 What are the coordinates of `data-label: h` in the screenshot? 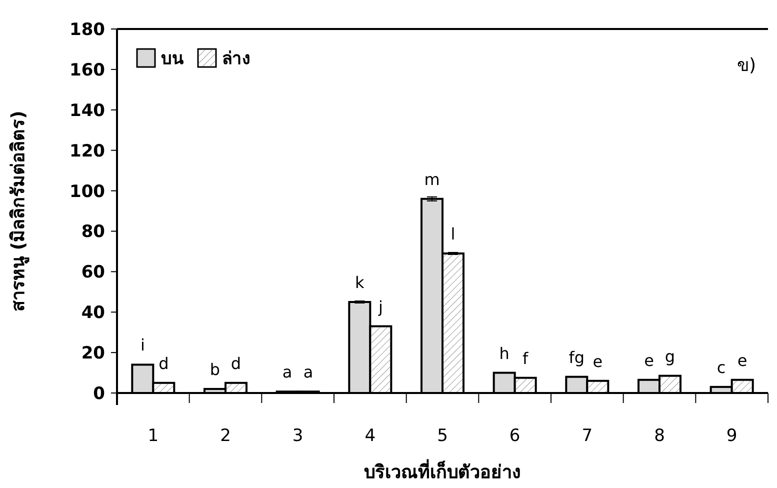 It's located at (504, 353).